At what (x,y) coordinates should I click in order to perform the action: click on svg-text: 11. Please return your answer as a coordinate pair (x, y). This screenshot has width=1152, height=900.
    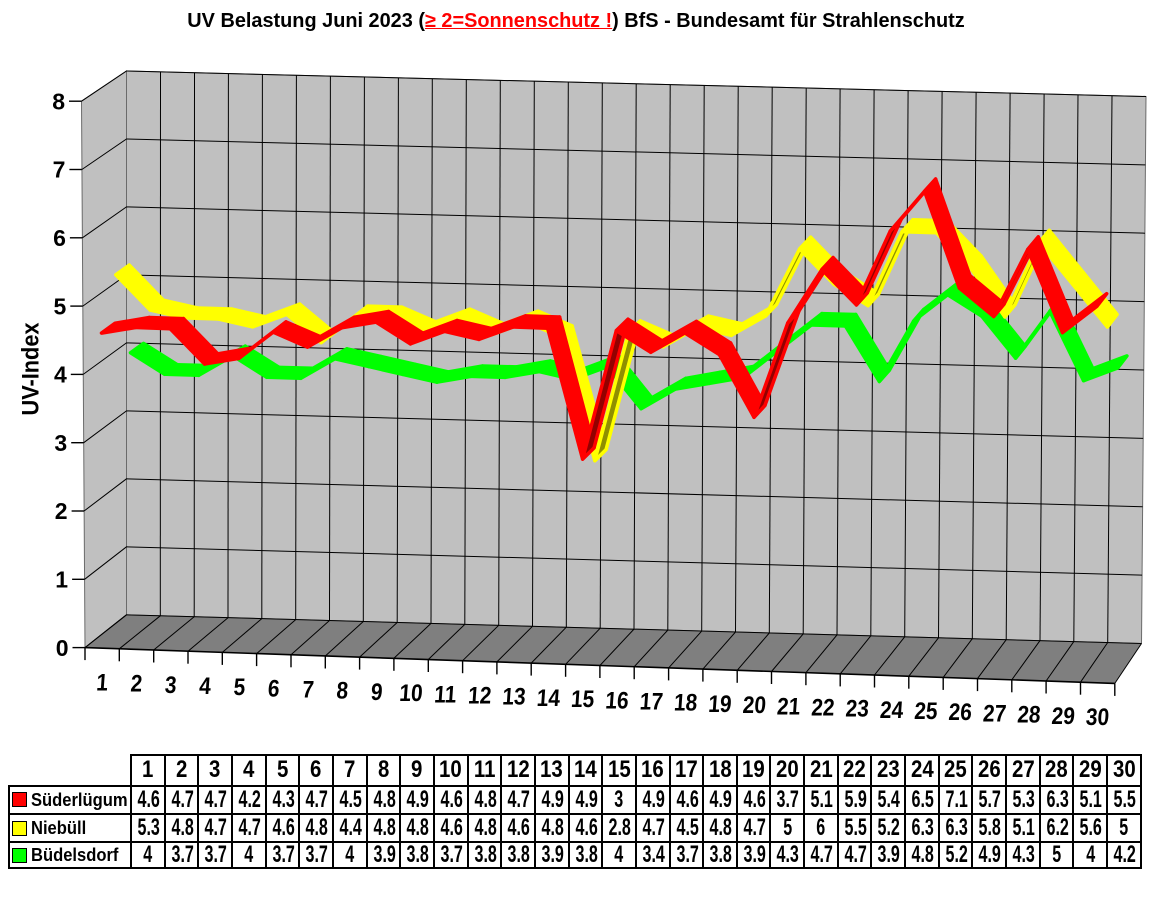
    Looking at the image, I should click on (445, 694).